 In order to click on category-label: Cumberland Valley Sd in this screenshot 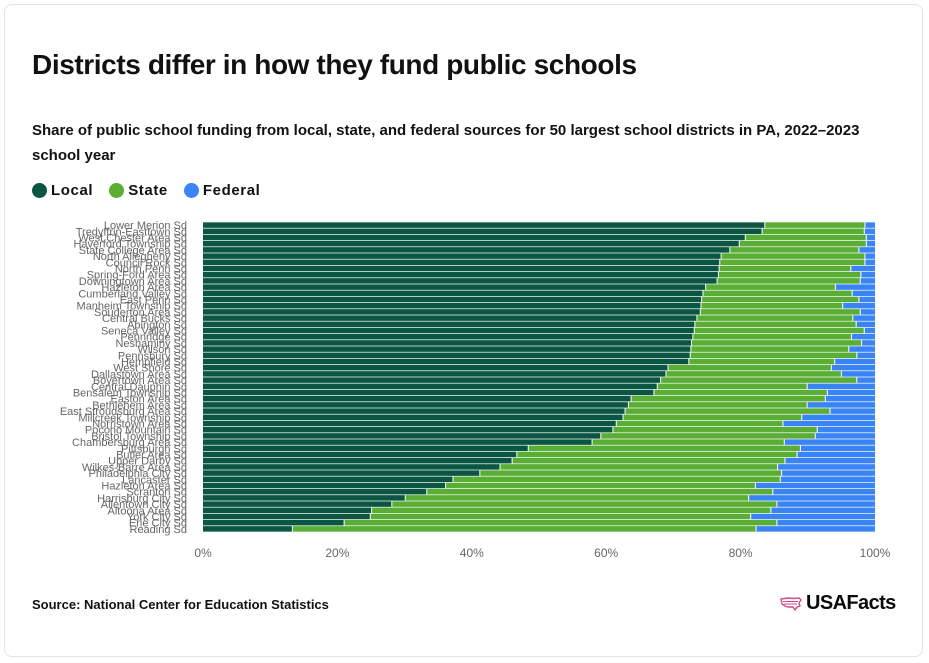, I will do `click(132, 294)`.